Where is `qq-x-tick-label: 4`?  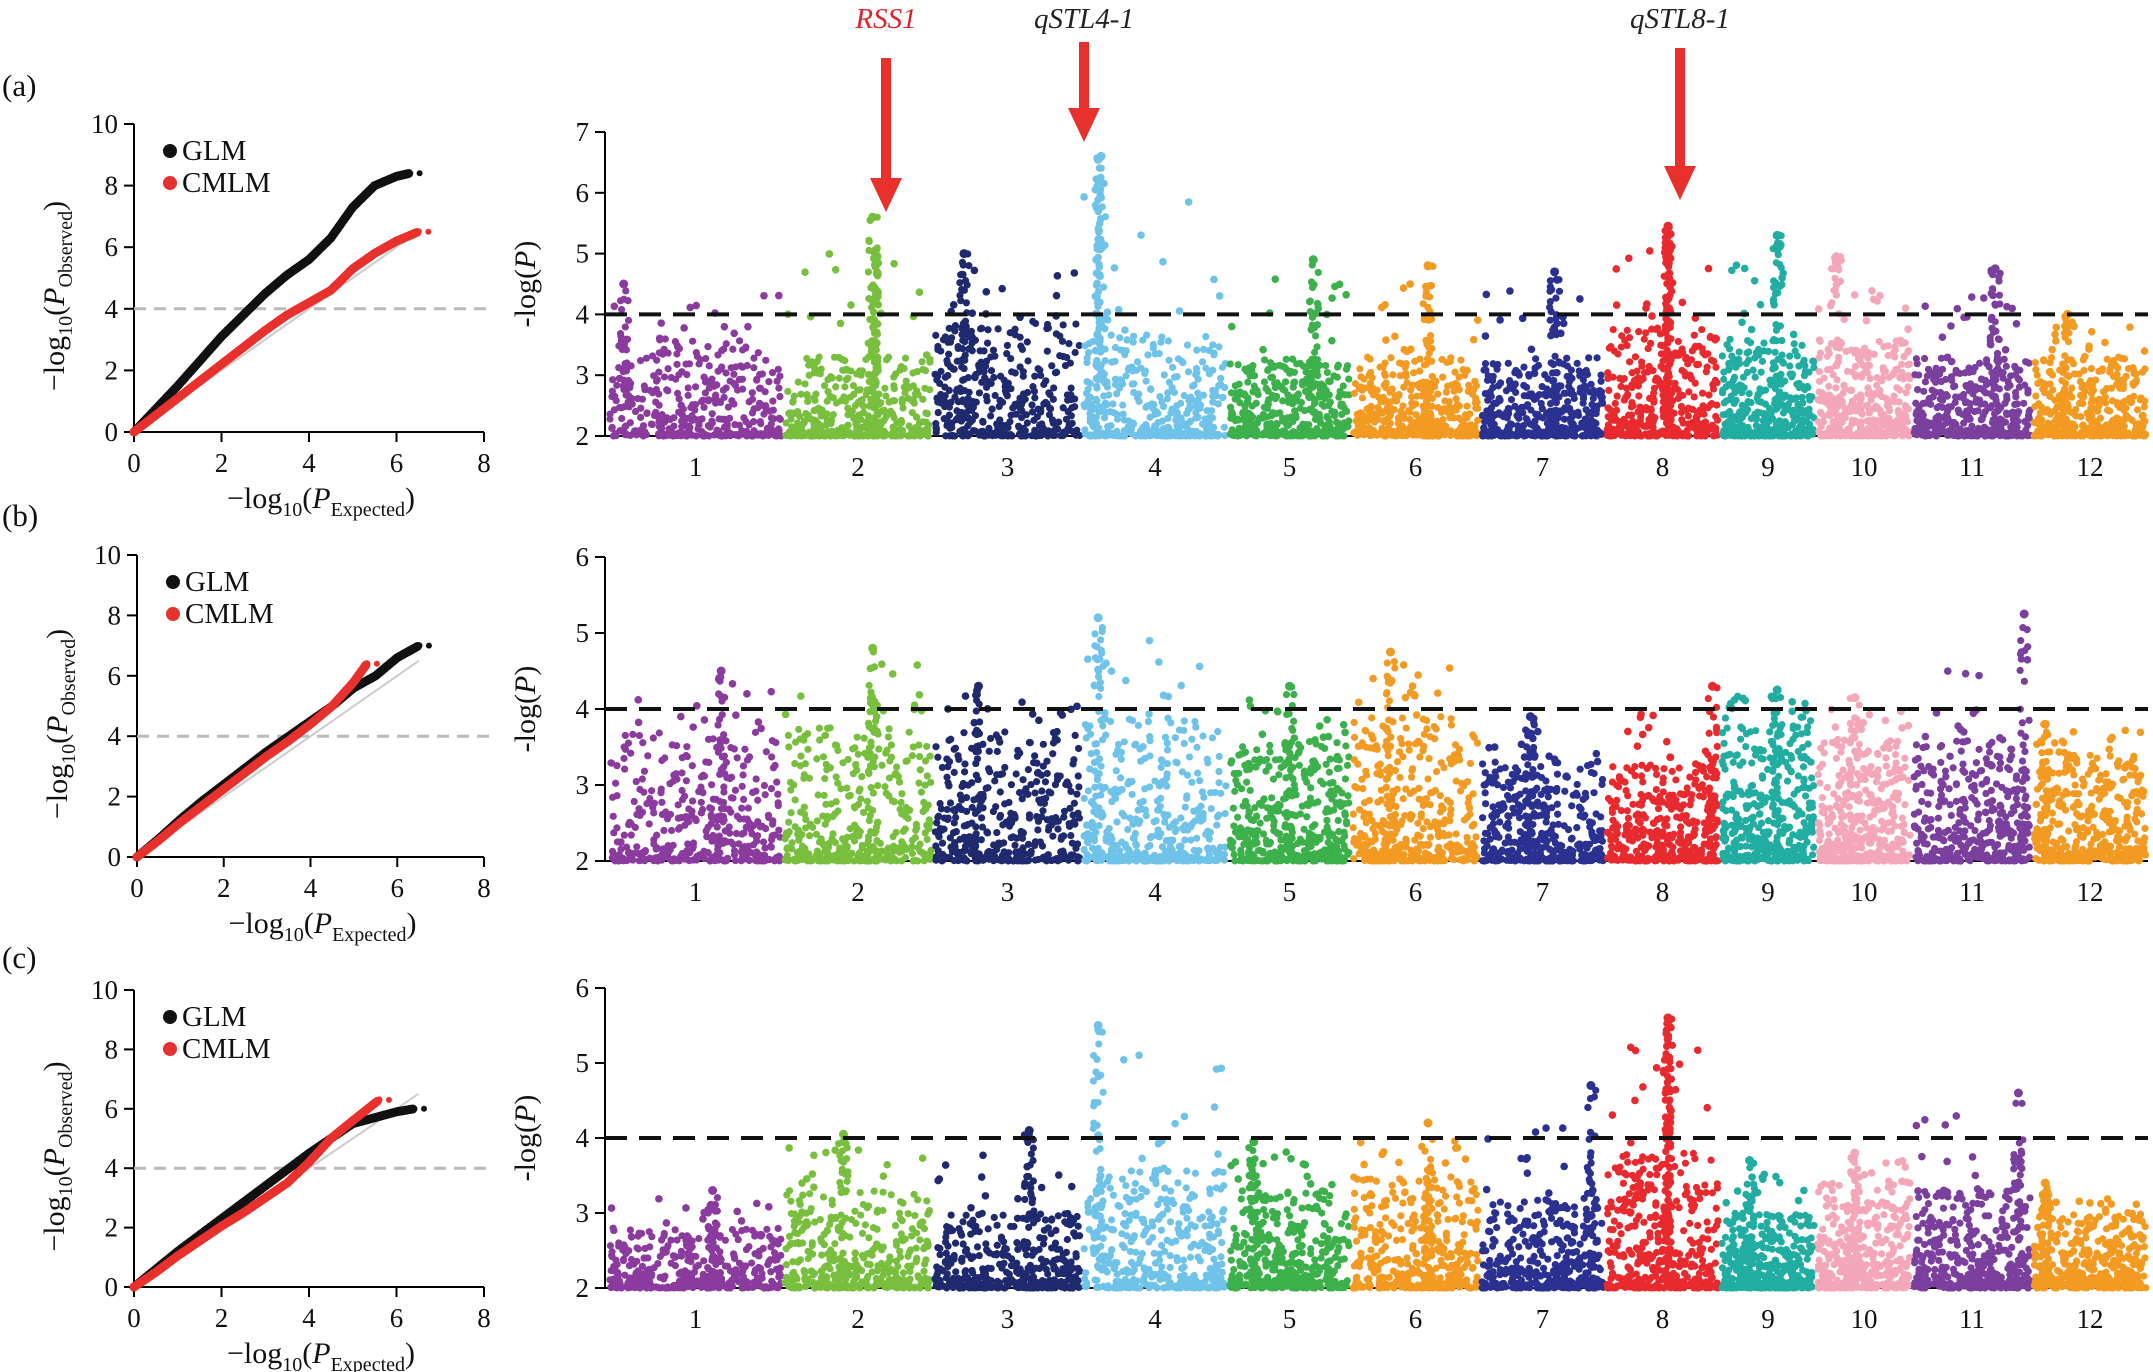 qq-x-tick-label: 4 is located at coordinates (309, 463).